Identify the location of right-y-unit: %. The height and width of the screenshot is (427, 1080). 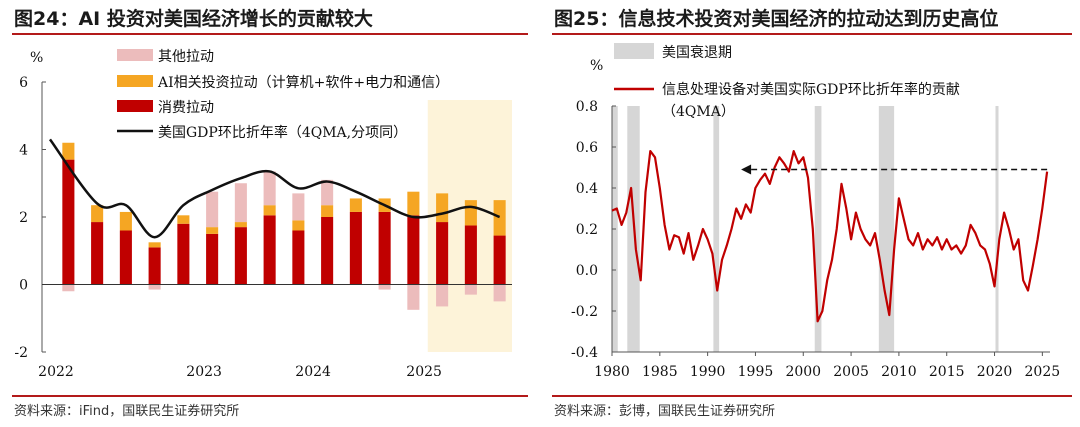
(596, 66).